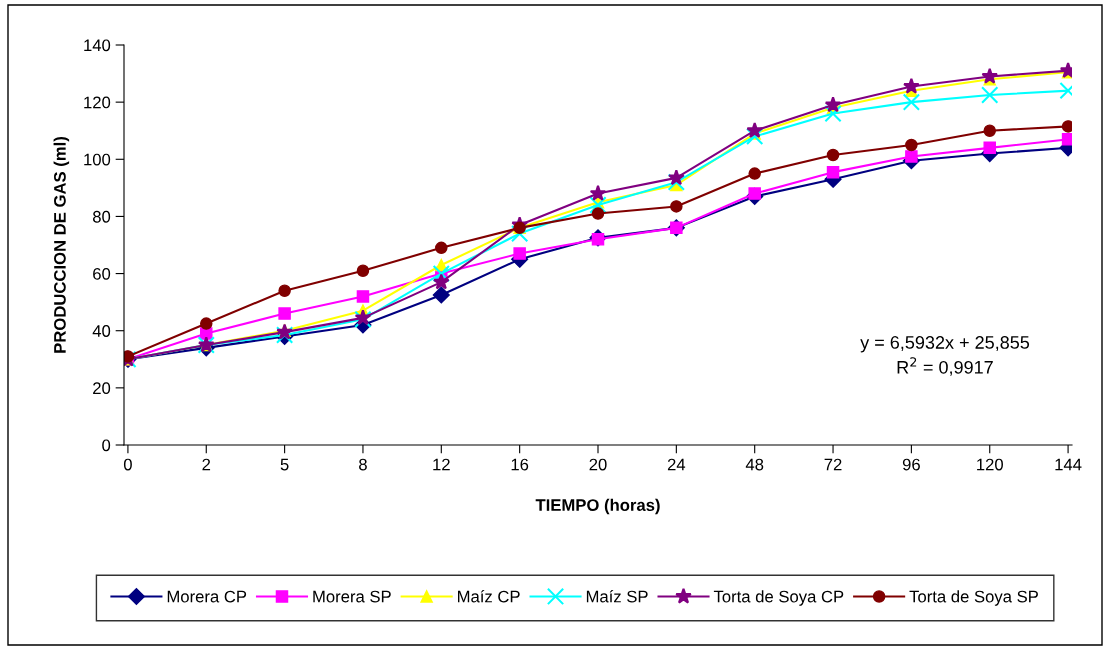 Image resolution: width=1106 pixels, height=648 pixels. Describe the element at coordinates (352, 596) in the screenshot. I see `legend-label: Morera SP` at that location.